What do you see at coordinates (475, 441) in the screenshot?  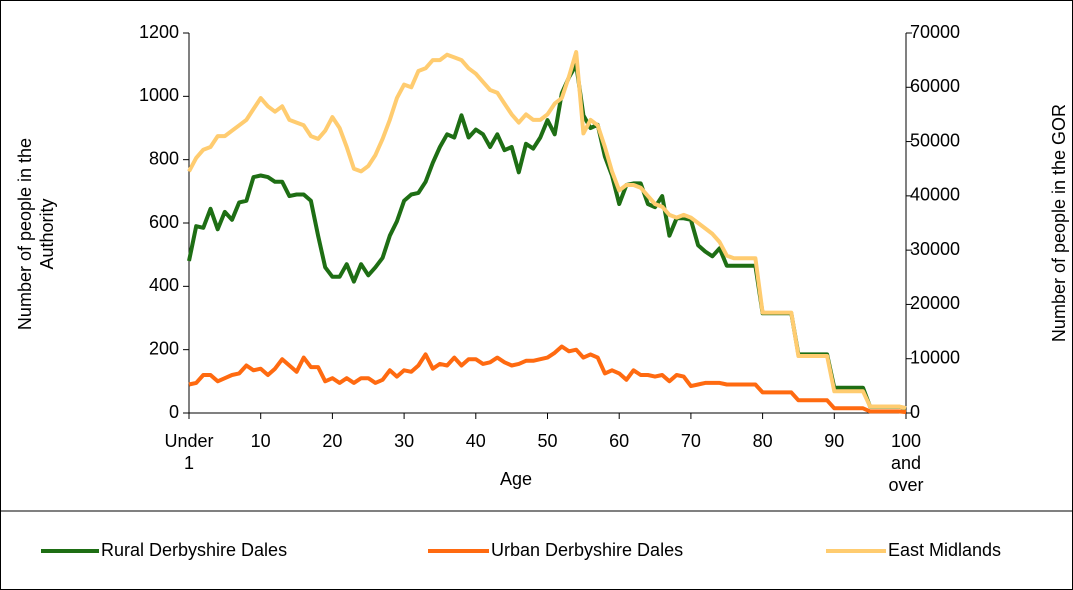 I see `x-tick-label: 40` at bounding box center [475, 441].